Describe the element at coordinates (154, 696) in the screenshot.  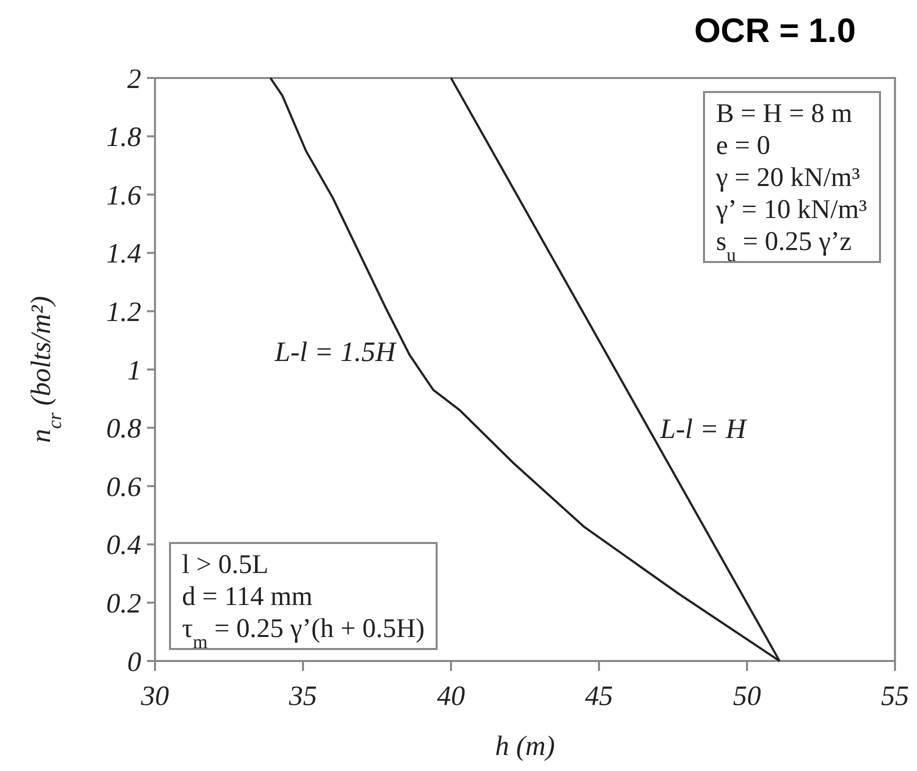
I see `x-tick-label: 30` at that location.